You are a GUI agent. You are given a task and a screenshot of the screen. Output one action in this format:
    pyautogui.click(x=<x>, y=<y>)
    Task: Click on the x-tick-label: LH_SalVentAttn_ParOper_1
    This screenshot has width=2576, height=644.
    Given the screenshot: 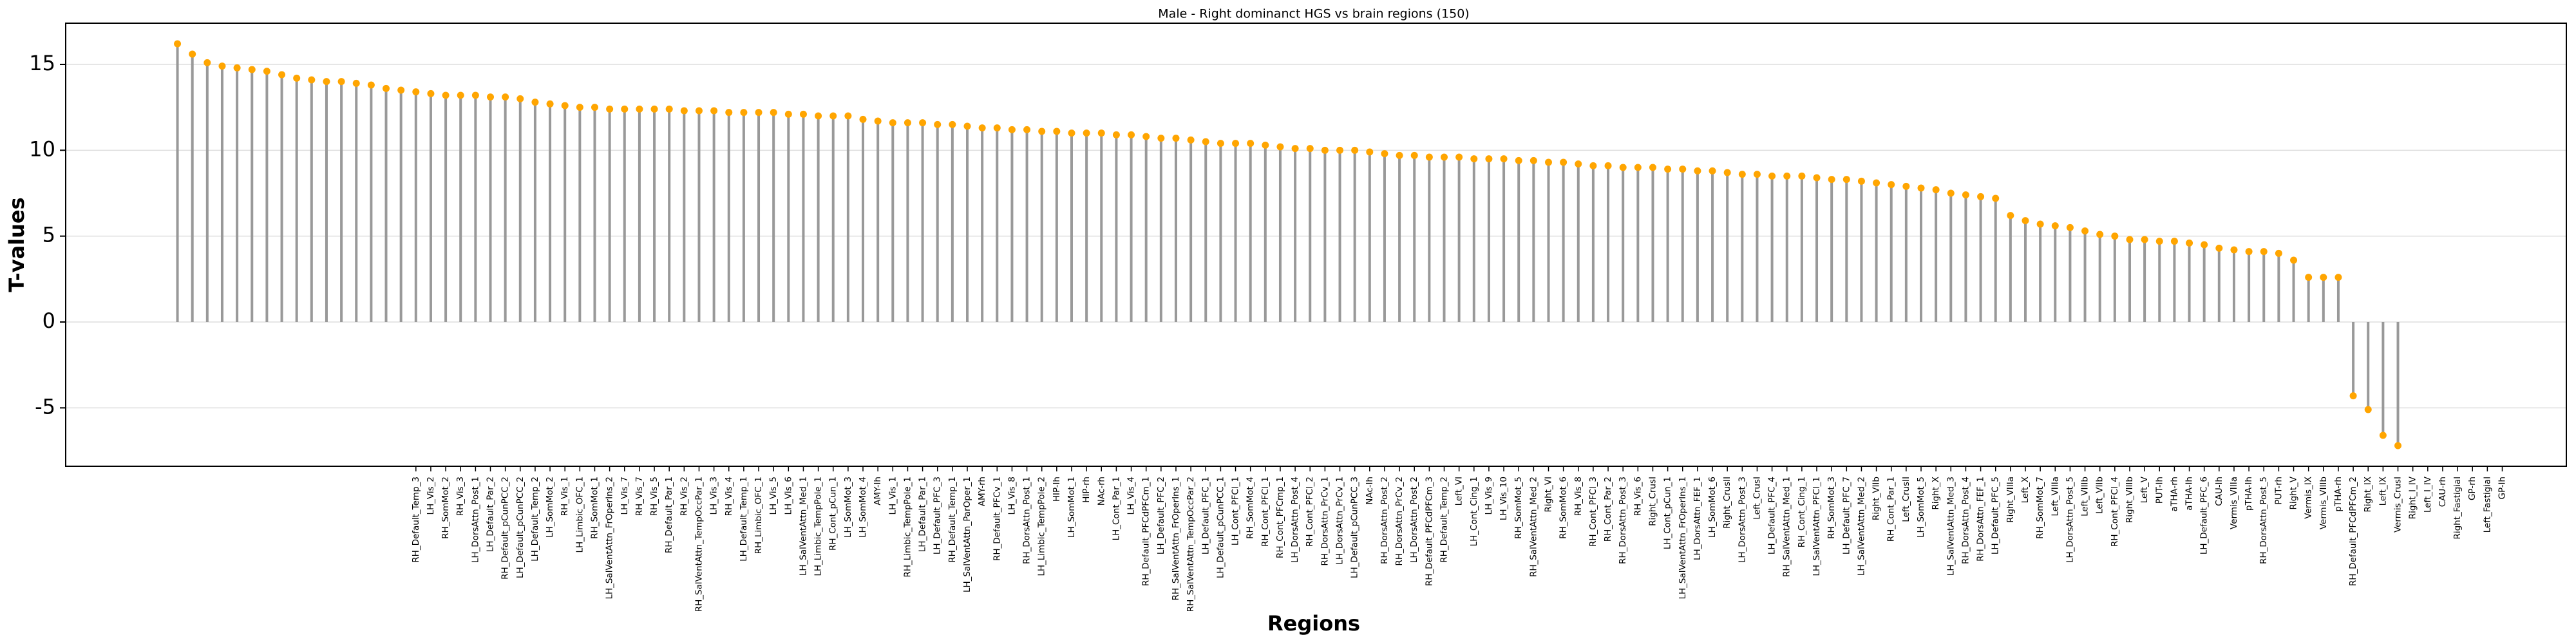 What is the action you would take?
    pyautogui.click(x=967, y=534)
    